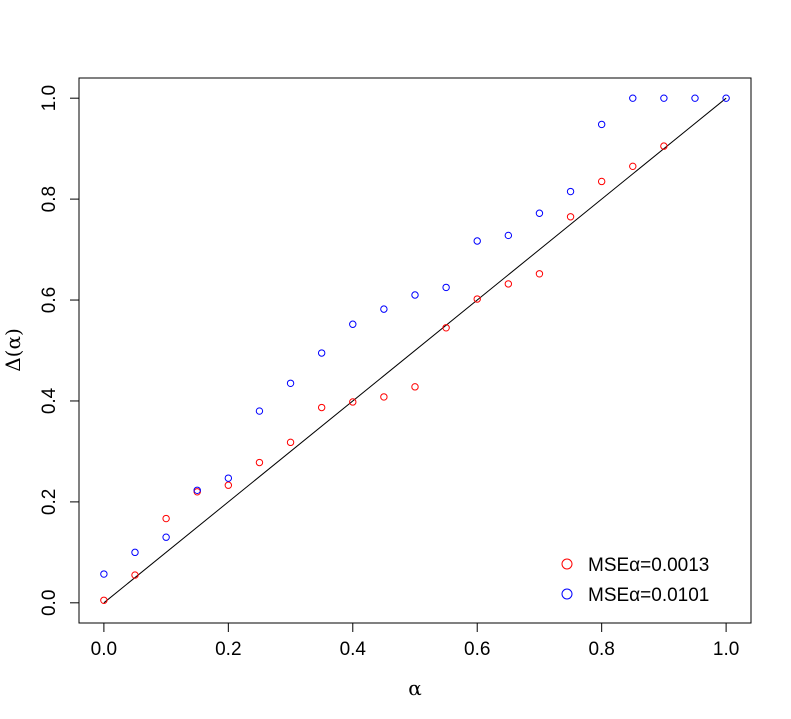 This screenshot has height=719, width=791. I want to click on x-axis-title: α, so click(415, 688).